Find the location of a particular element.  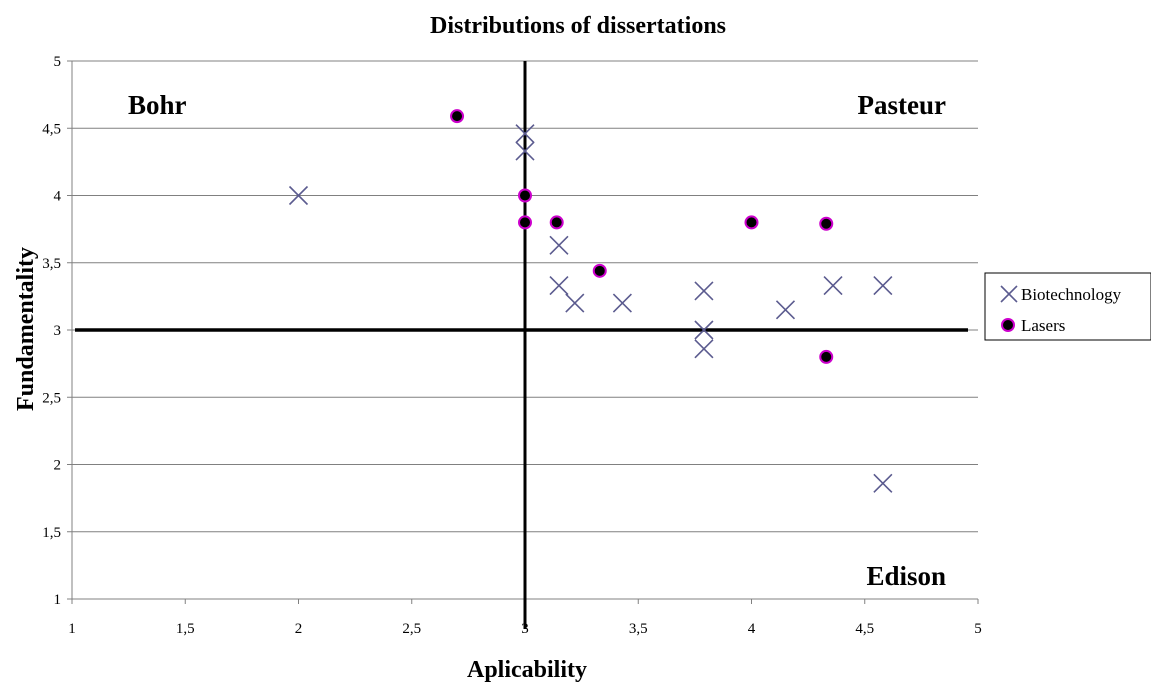

x-tick-label: 3,5 is located at coordinates (638, 629).